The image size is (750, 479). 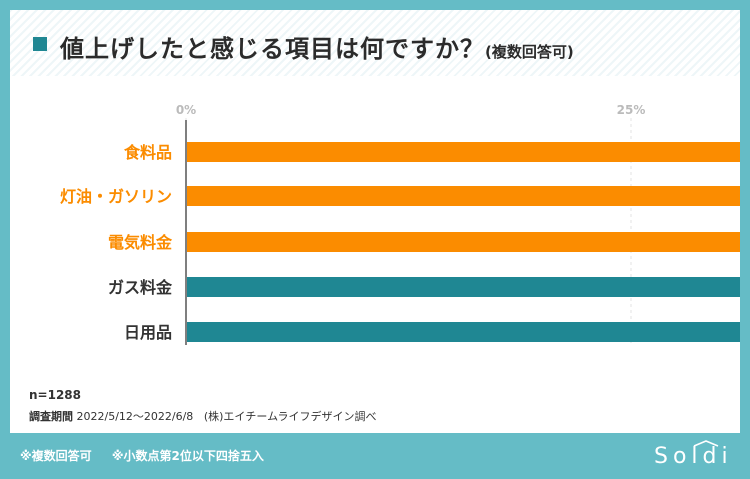 I want to click on footer-note-rounding: ※小数点第2位以下四捨五入, so click(x=187, y=456).